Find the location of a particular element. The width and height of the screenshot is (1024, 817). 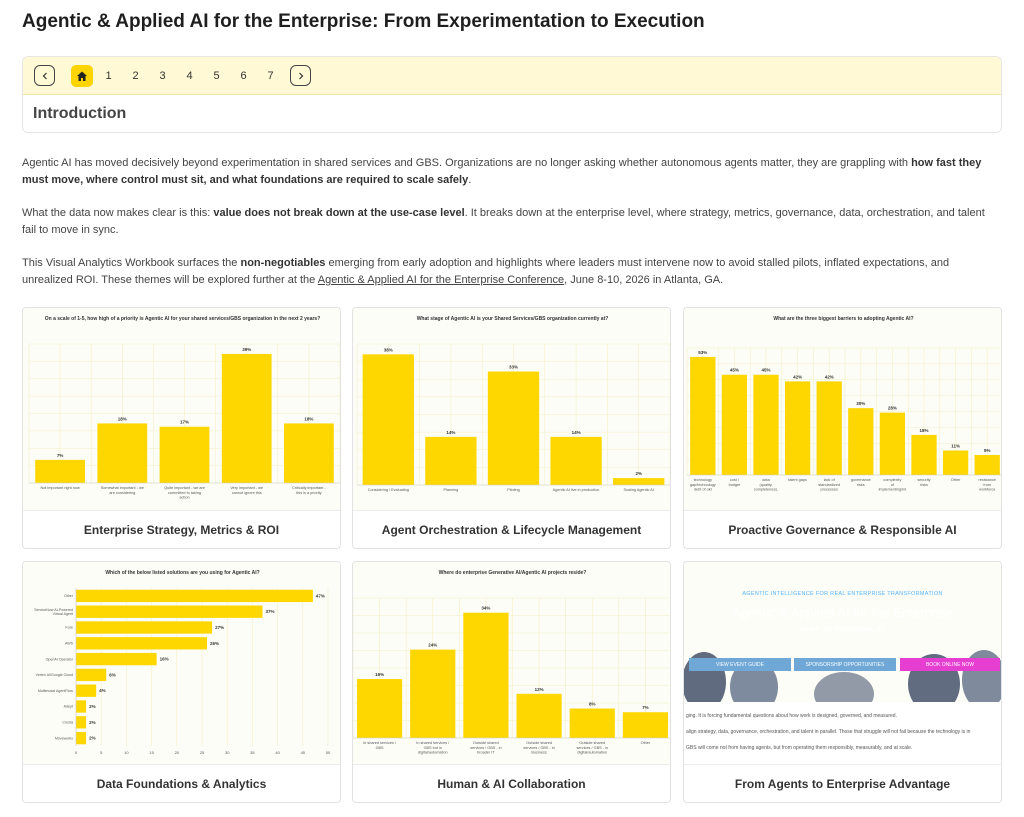

tick-label: Very important - we cannot ignore this is located at coordinates (246, 490).